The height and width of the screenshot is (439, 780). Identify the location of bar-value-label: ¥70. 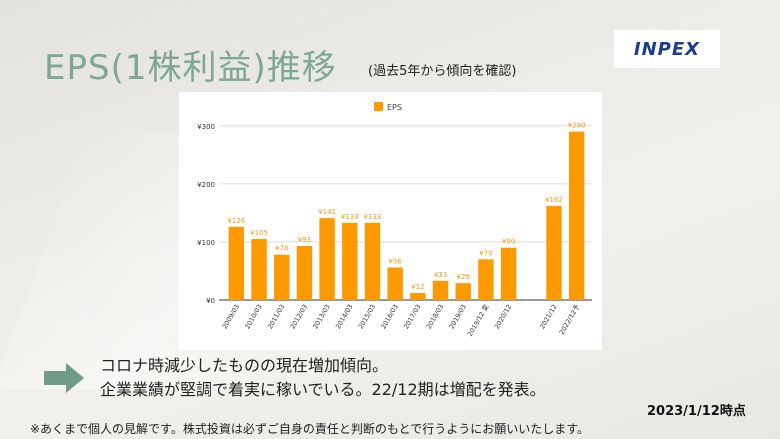
(485, 253).